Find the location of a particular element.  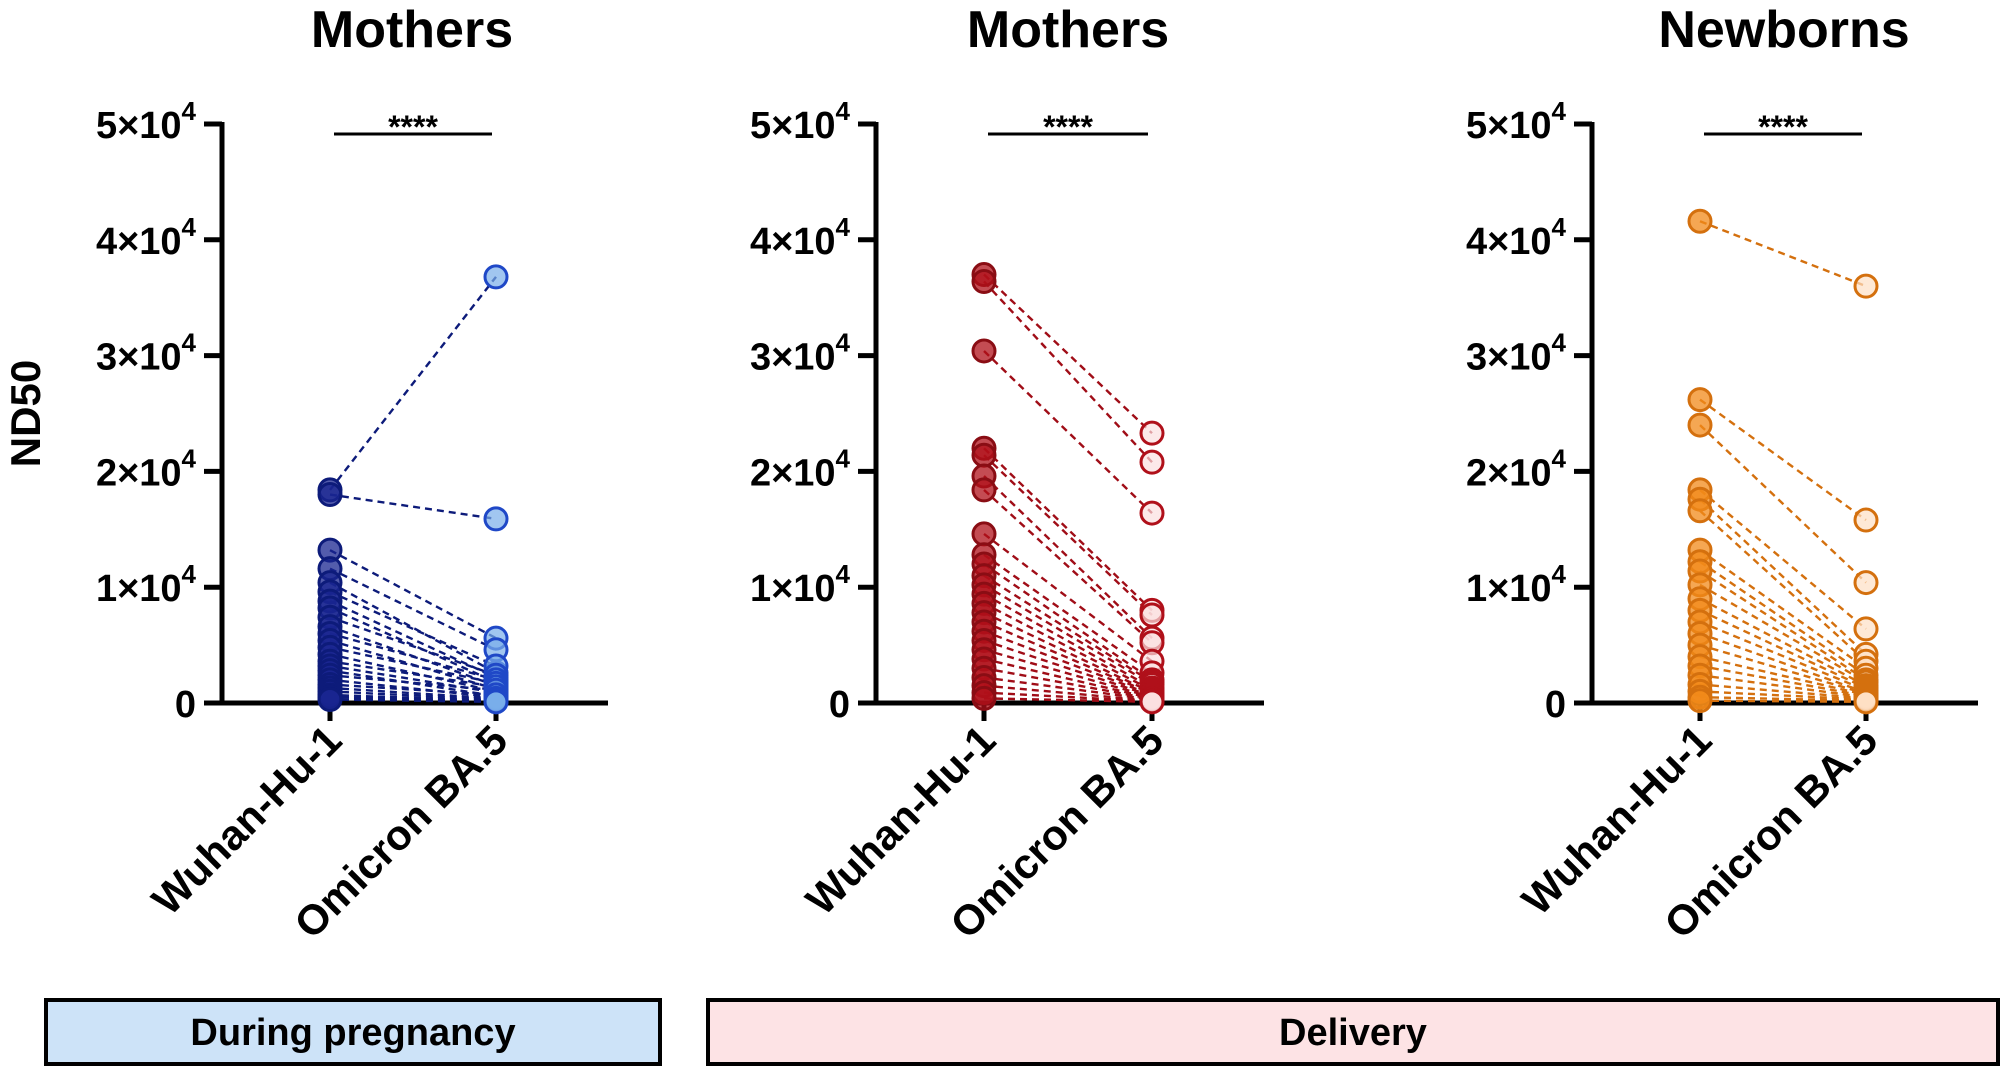

group-band-2: Delivery is located at coordinates (1353, 1032).